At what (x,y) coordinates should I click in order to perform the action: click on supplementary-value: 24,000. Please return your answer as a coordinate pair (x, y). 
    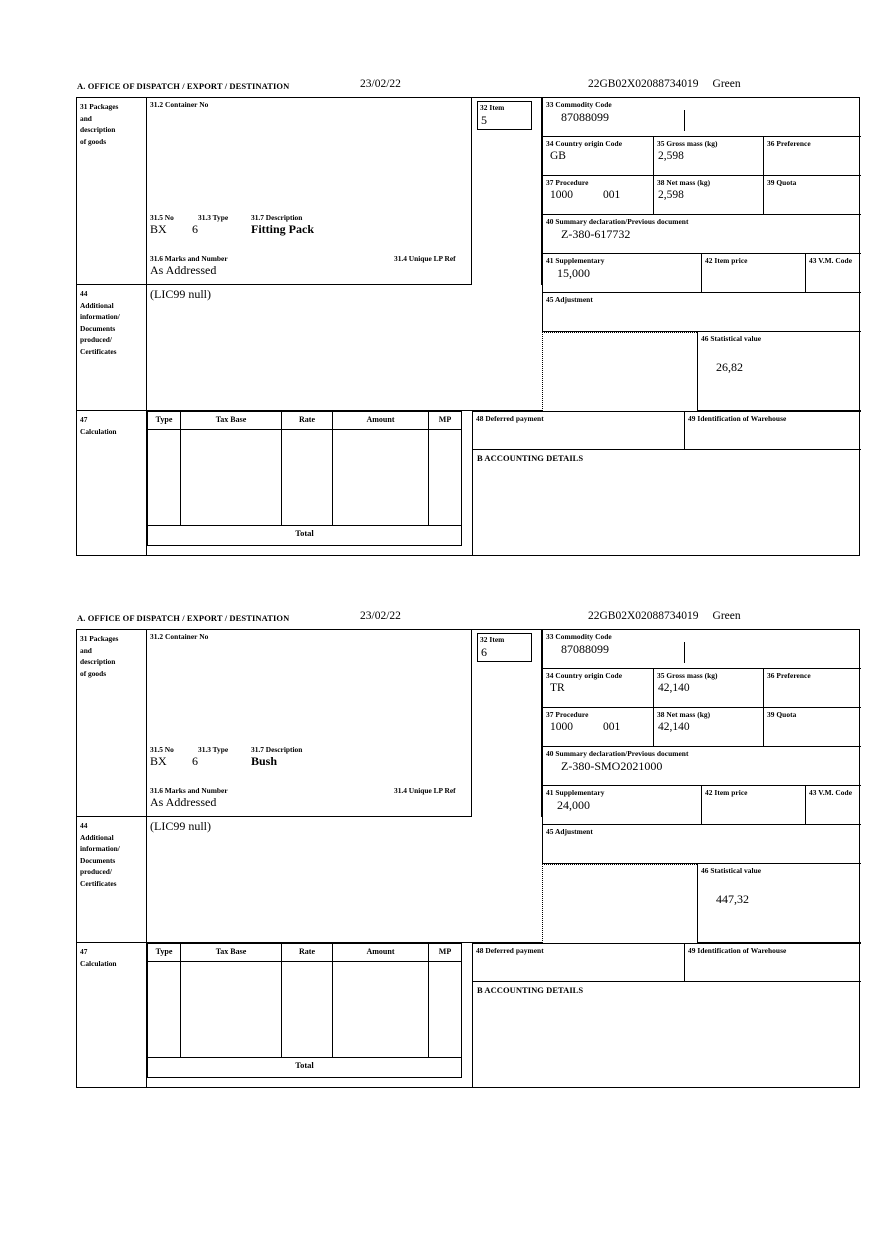
    Looking at the image, I should click on (573, 804).